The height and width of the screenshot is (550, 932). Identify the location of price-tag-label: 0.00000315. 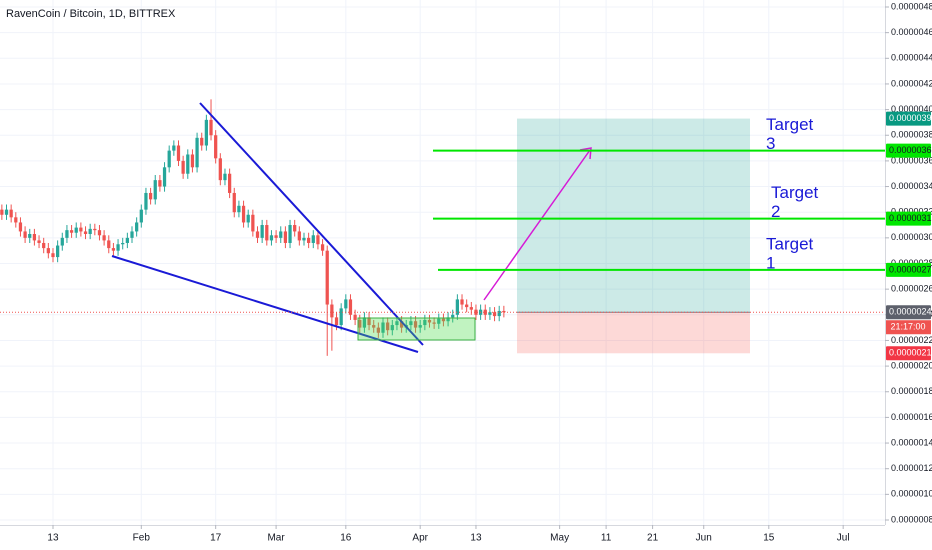
(910, 218).